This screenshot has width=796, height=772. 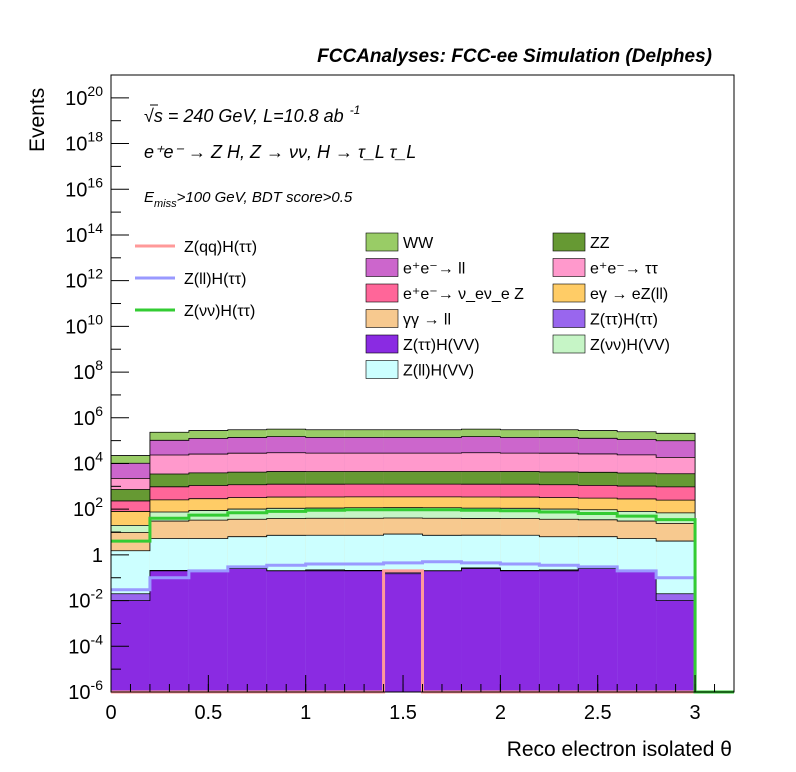 I want to click on legend-label: ZZ, so click(x=600, y=243).